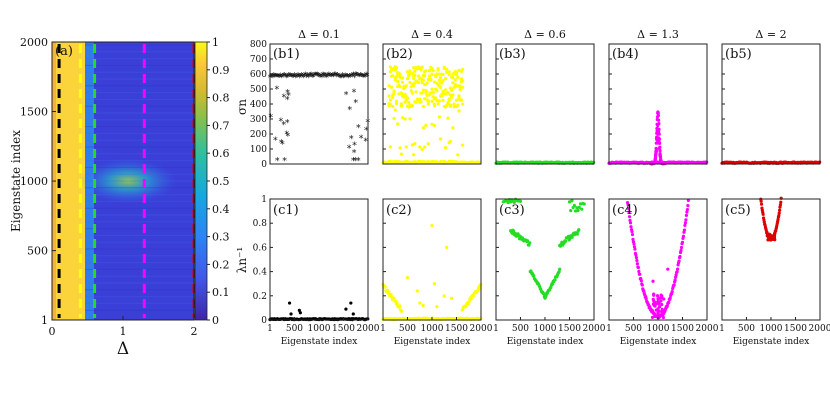 This screenshot has width=830, height=405. What do you see at coordinates (658, 104) in the screenshot?
I see `b-panel-frame` at bounding box center [658, 104].